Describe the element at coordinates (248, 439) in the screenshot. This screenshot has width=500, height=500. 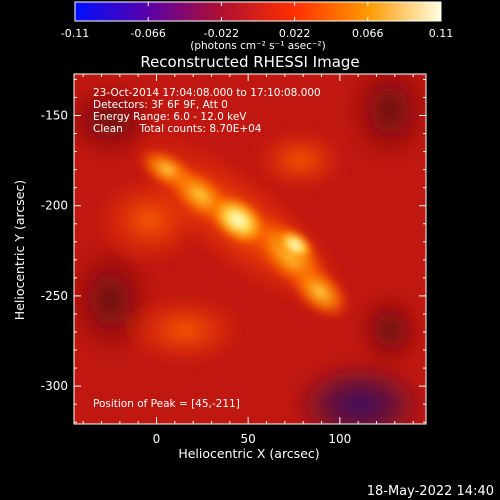
I see `x-tick-label: 50` at that location.